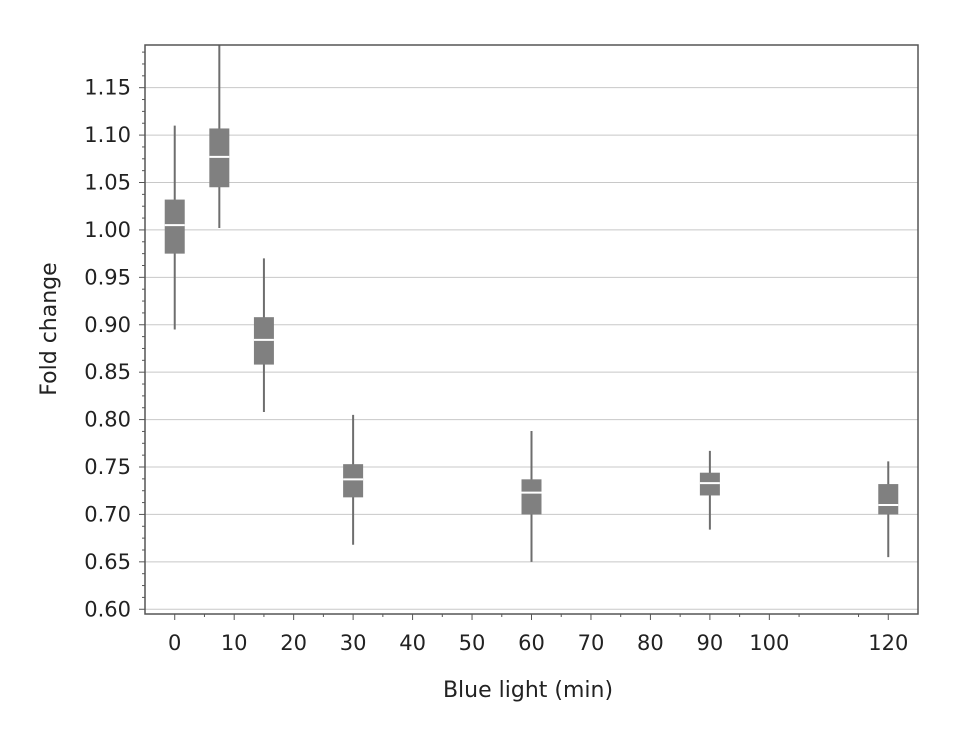  I want to click on x-tick-label: 20, so click(293, 643).